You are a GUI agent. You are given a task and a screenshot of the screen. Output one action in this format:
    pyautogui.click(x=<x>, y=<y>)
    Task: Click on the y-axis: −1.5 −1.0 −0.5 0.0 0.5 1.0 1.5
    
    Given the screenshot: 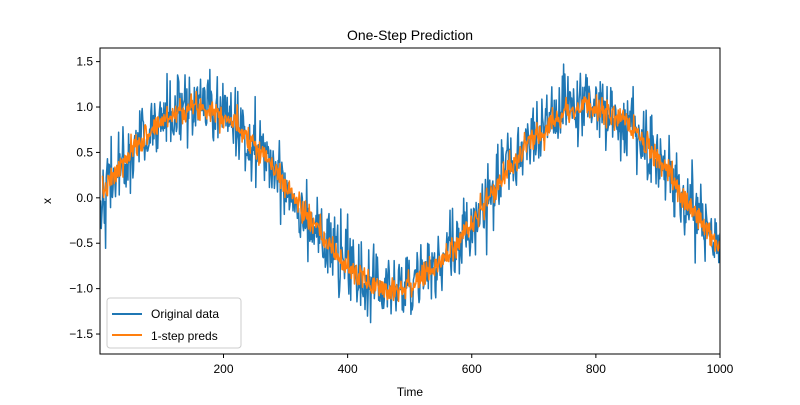 What is the action you would take?
    pyautogui.click(x=84, y=198)
    